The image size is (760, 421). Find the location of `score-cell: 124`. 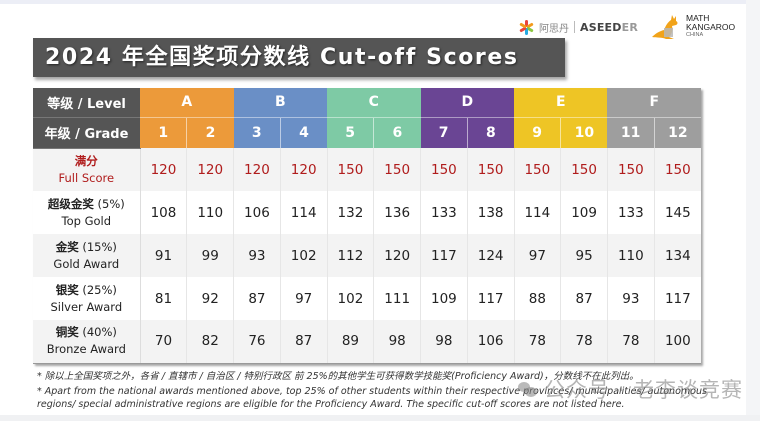

score-cell: 124 is located at coordinates (490, 255).